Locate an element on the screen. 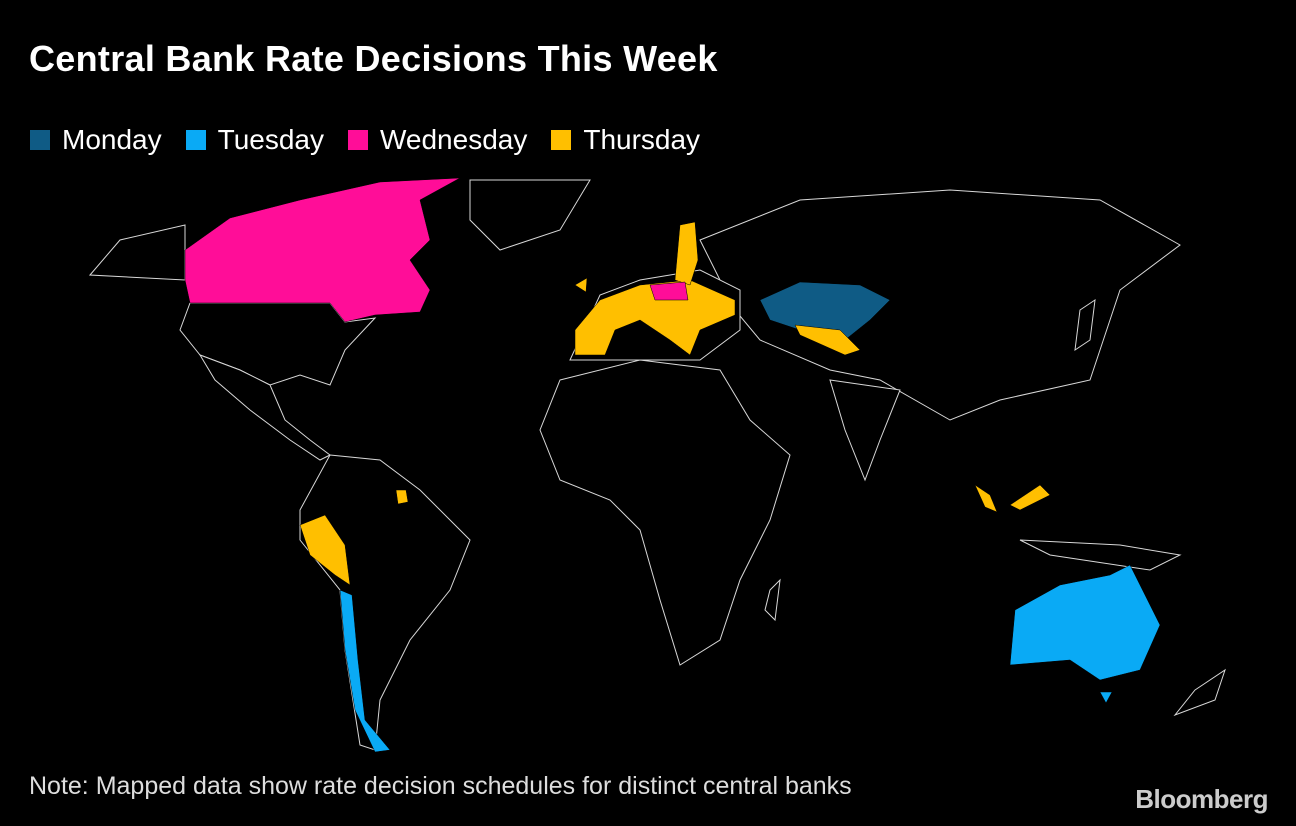 Image resolution: width=1296 pixels, height=826 pixels. asia is located at coordinates (940, 305).